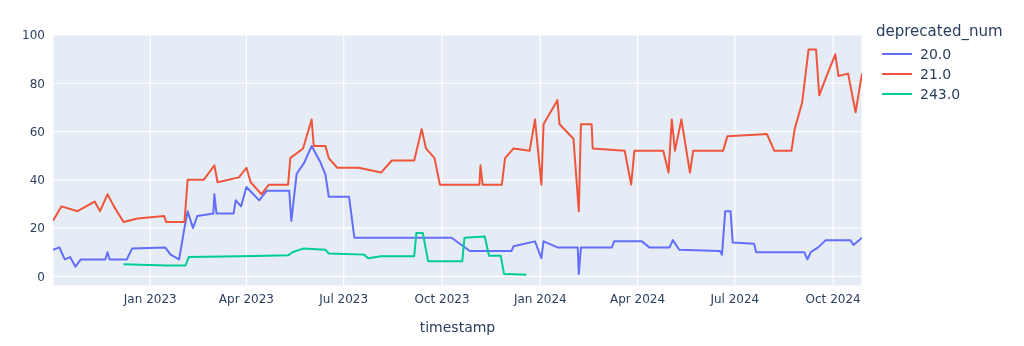 This screenshot has width=1024, height=346. Describe the element at coordinates (33, 35) in the screenshot. I see `y-tick-label: 100` at that location.